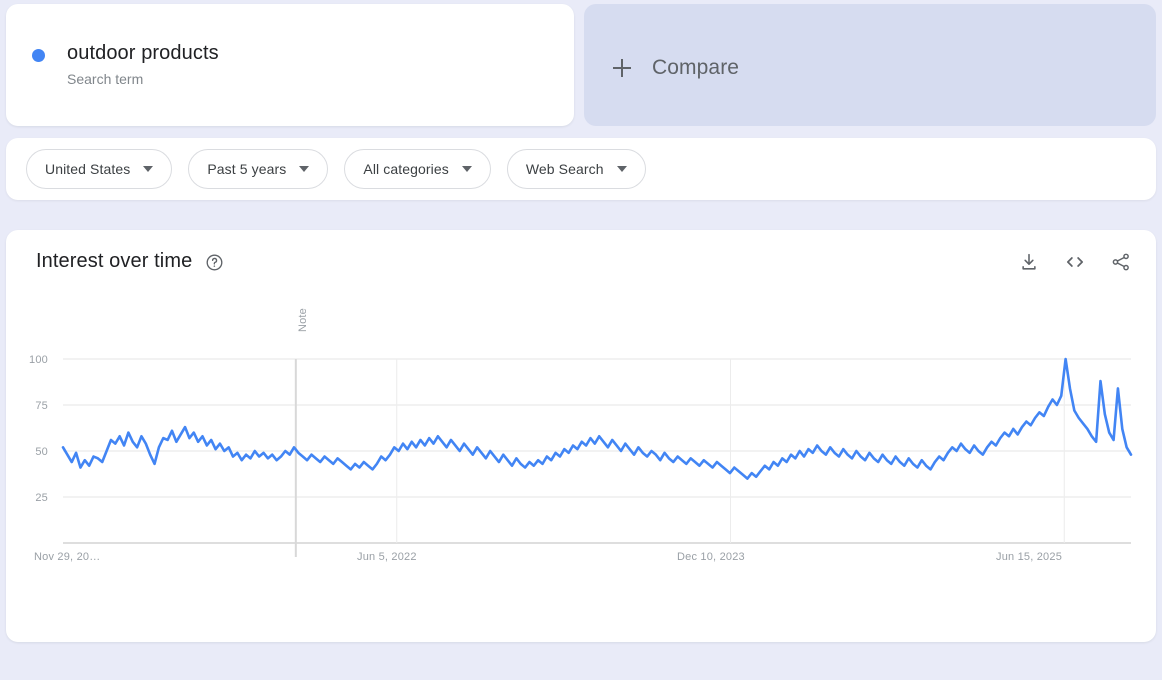 The image size is (1162, 680). What do you see at coordinates (247, 169) in the screenshot?
I see `filter-time-range-label: Past 5 years` at bounding box center [247, 169].